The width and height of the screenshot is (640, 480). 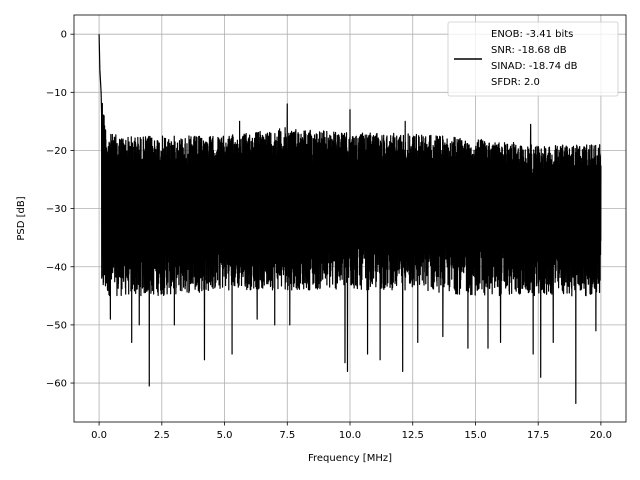 I want to click on x-tick-label: 10.0, so click(x=350, y=435).